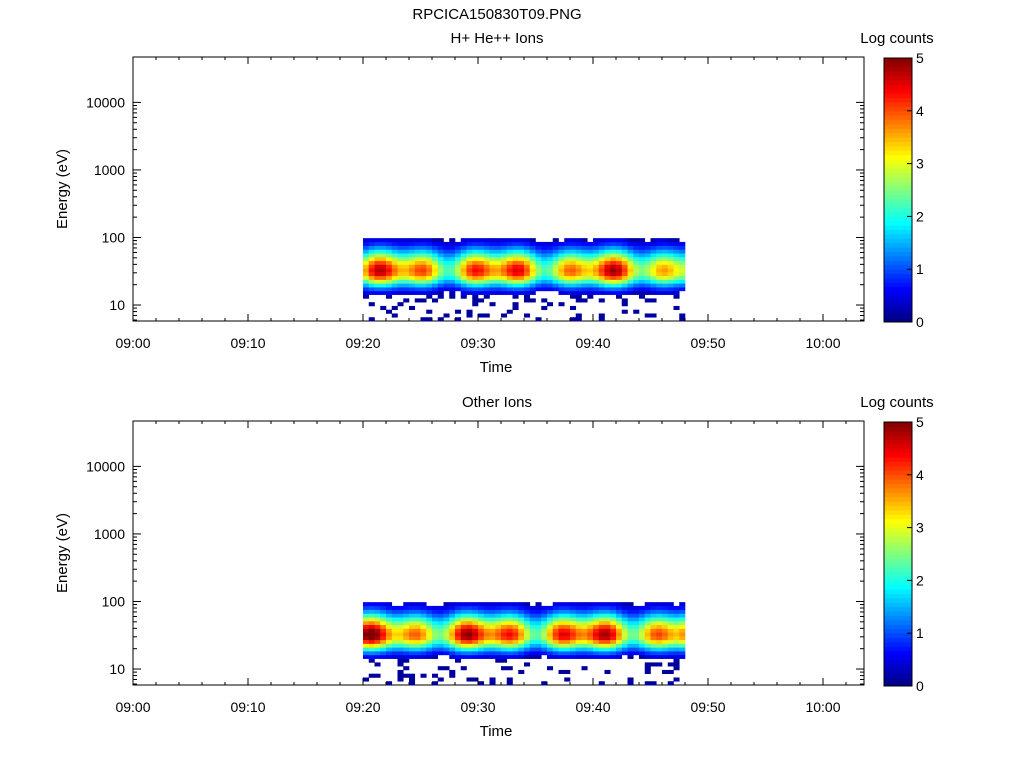 The height and width of the screenshot is (768, 1024). What do you see at coordinates (898, 190) in the screenshot?
I see `colorbar-frame` at bounding box center [898, 190].